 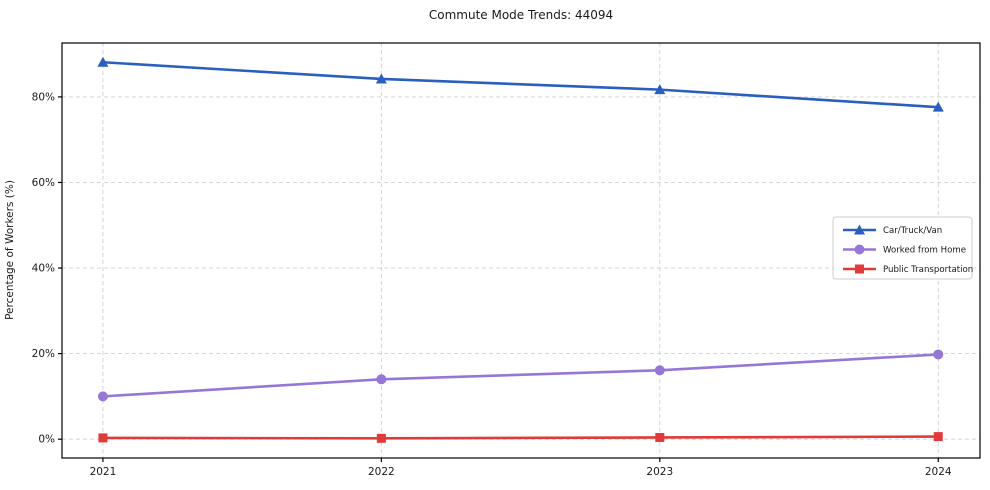 What do you see at coordinates (659, 472) in the screenshot?
I see `x-tick-label: 2023` at bounding box center [659, 472].